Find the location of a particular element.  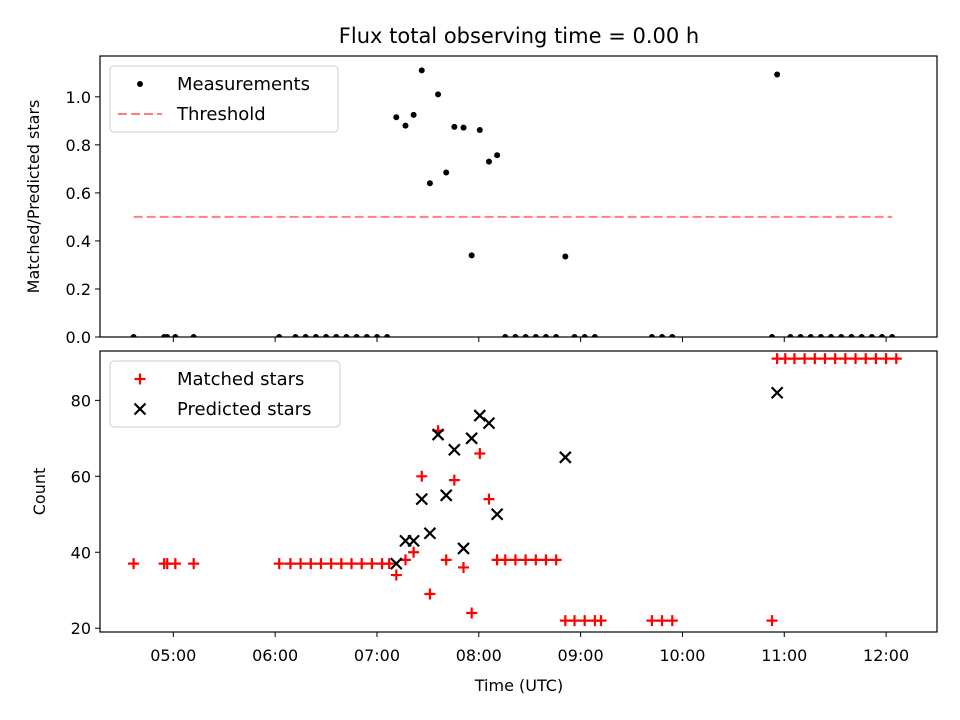

top-y-tick-label-0: 0.0 is located at coordinates (78, 337).